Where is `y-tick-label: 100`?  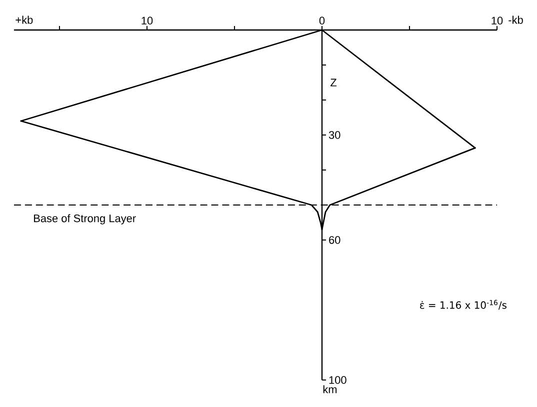 y-tick-label: 100 is located at coordinates (337, 380).